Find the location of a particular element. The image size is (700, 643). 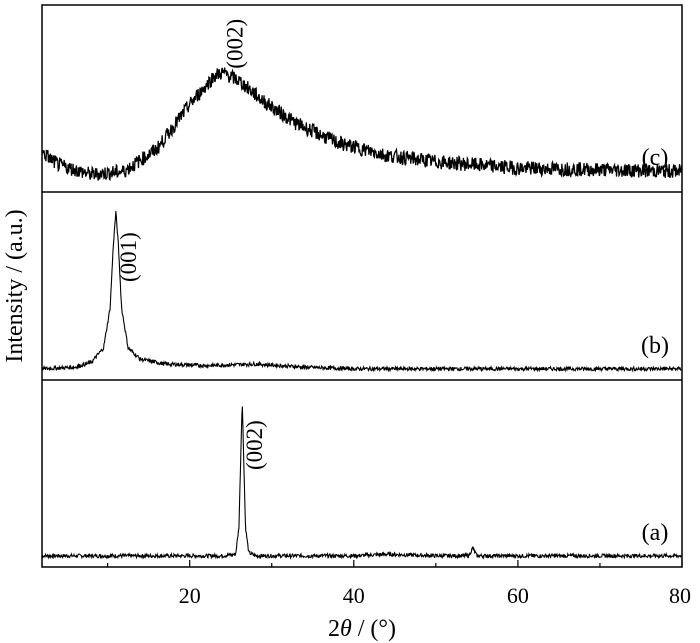

panel-label: (b) is located at coordinates (655, 346).